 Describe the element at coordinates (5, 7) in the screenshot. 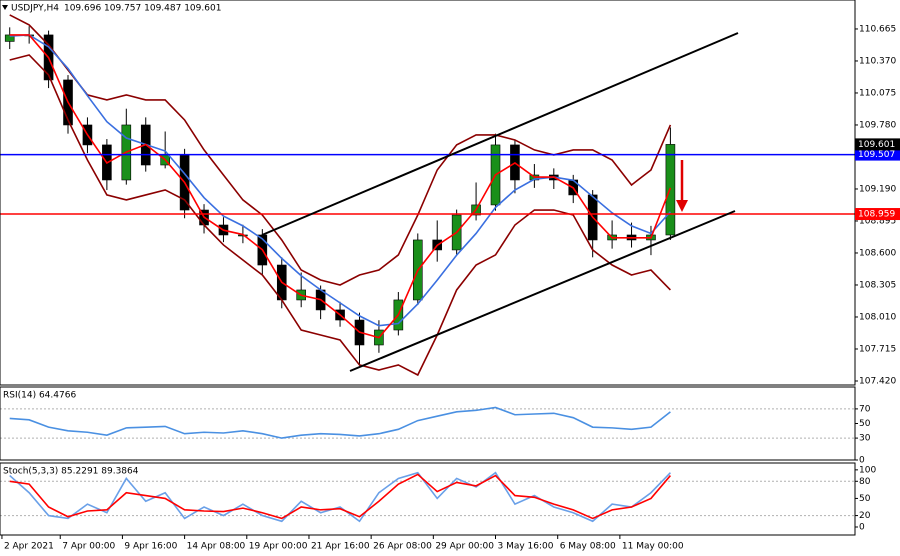

I see `menu-marker` at that location.